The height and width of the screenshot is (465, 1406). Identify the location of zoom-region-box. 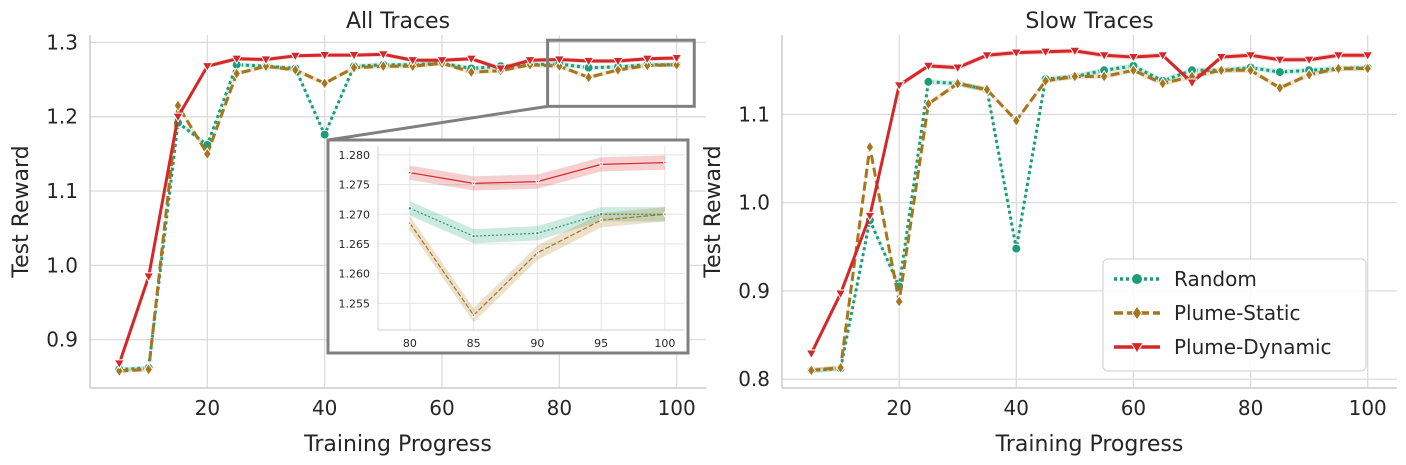
(621, 73).